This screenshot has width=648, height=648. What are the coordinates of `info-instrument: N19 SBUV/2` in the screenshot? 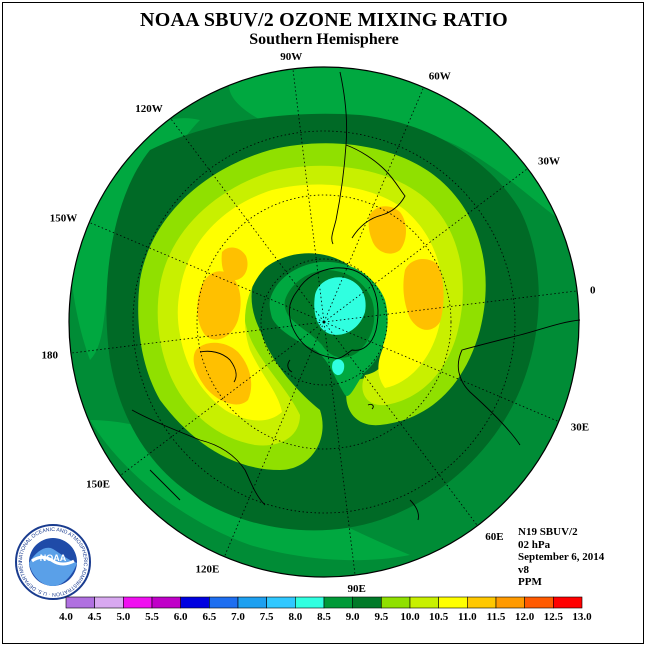 It's located at (548, 532).